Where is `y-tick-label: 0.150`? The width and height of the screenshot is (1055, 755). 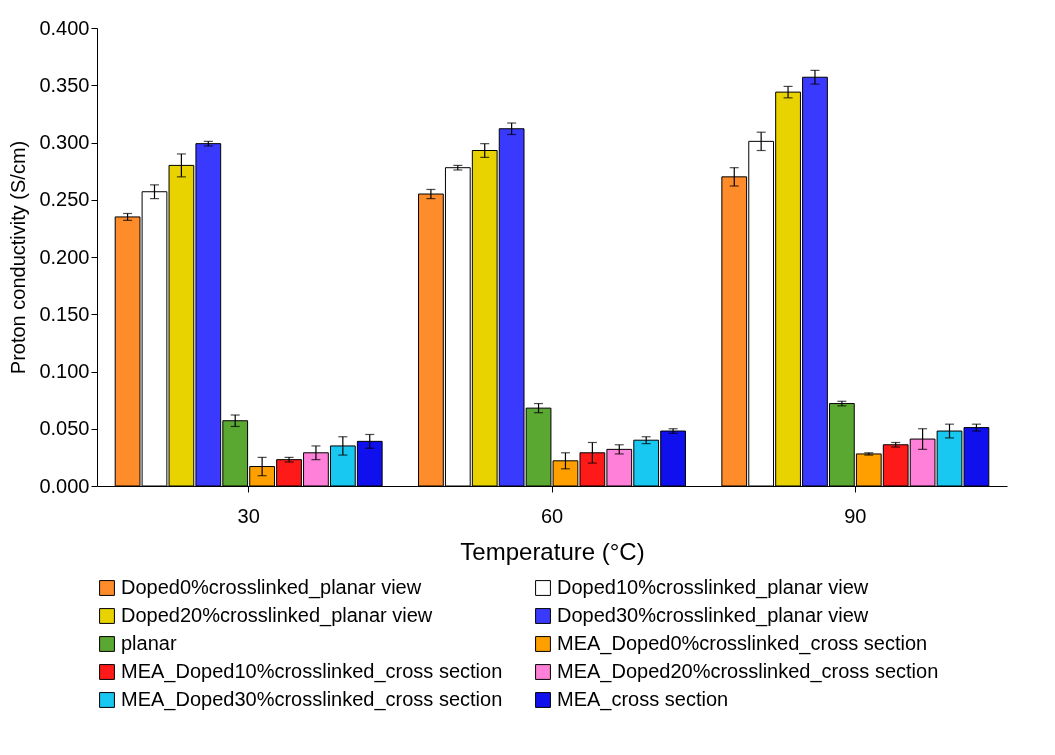
y-tick-label: 0.150 is located at coordinates (64, 313).